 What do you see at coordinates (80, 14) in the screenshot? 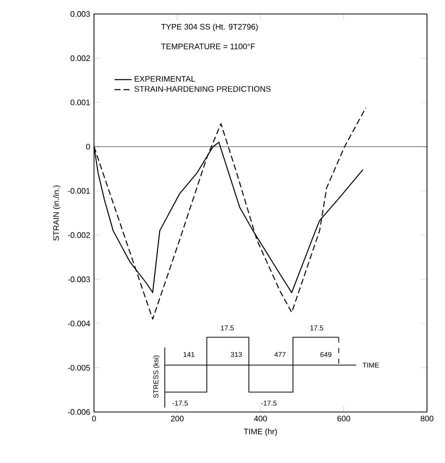
I see `y-tick-label: 0.003` at bounding box center [80, 14].